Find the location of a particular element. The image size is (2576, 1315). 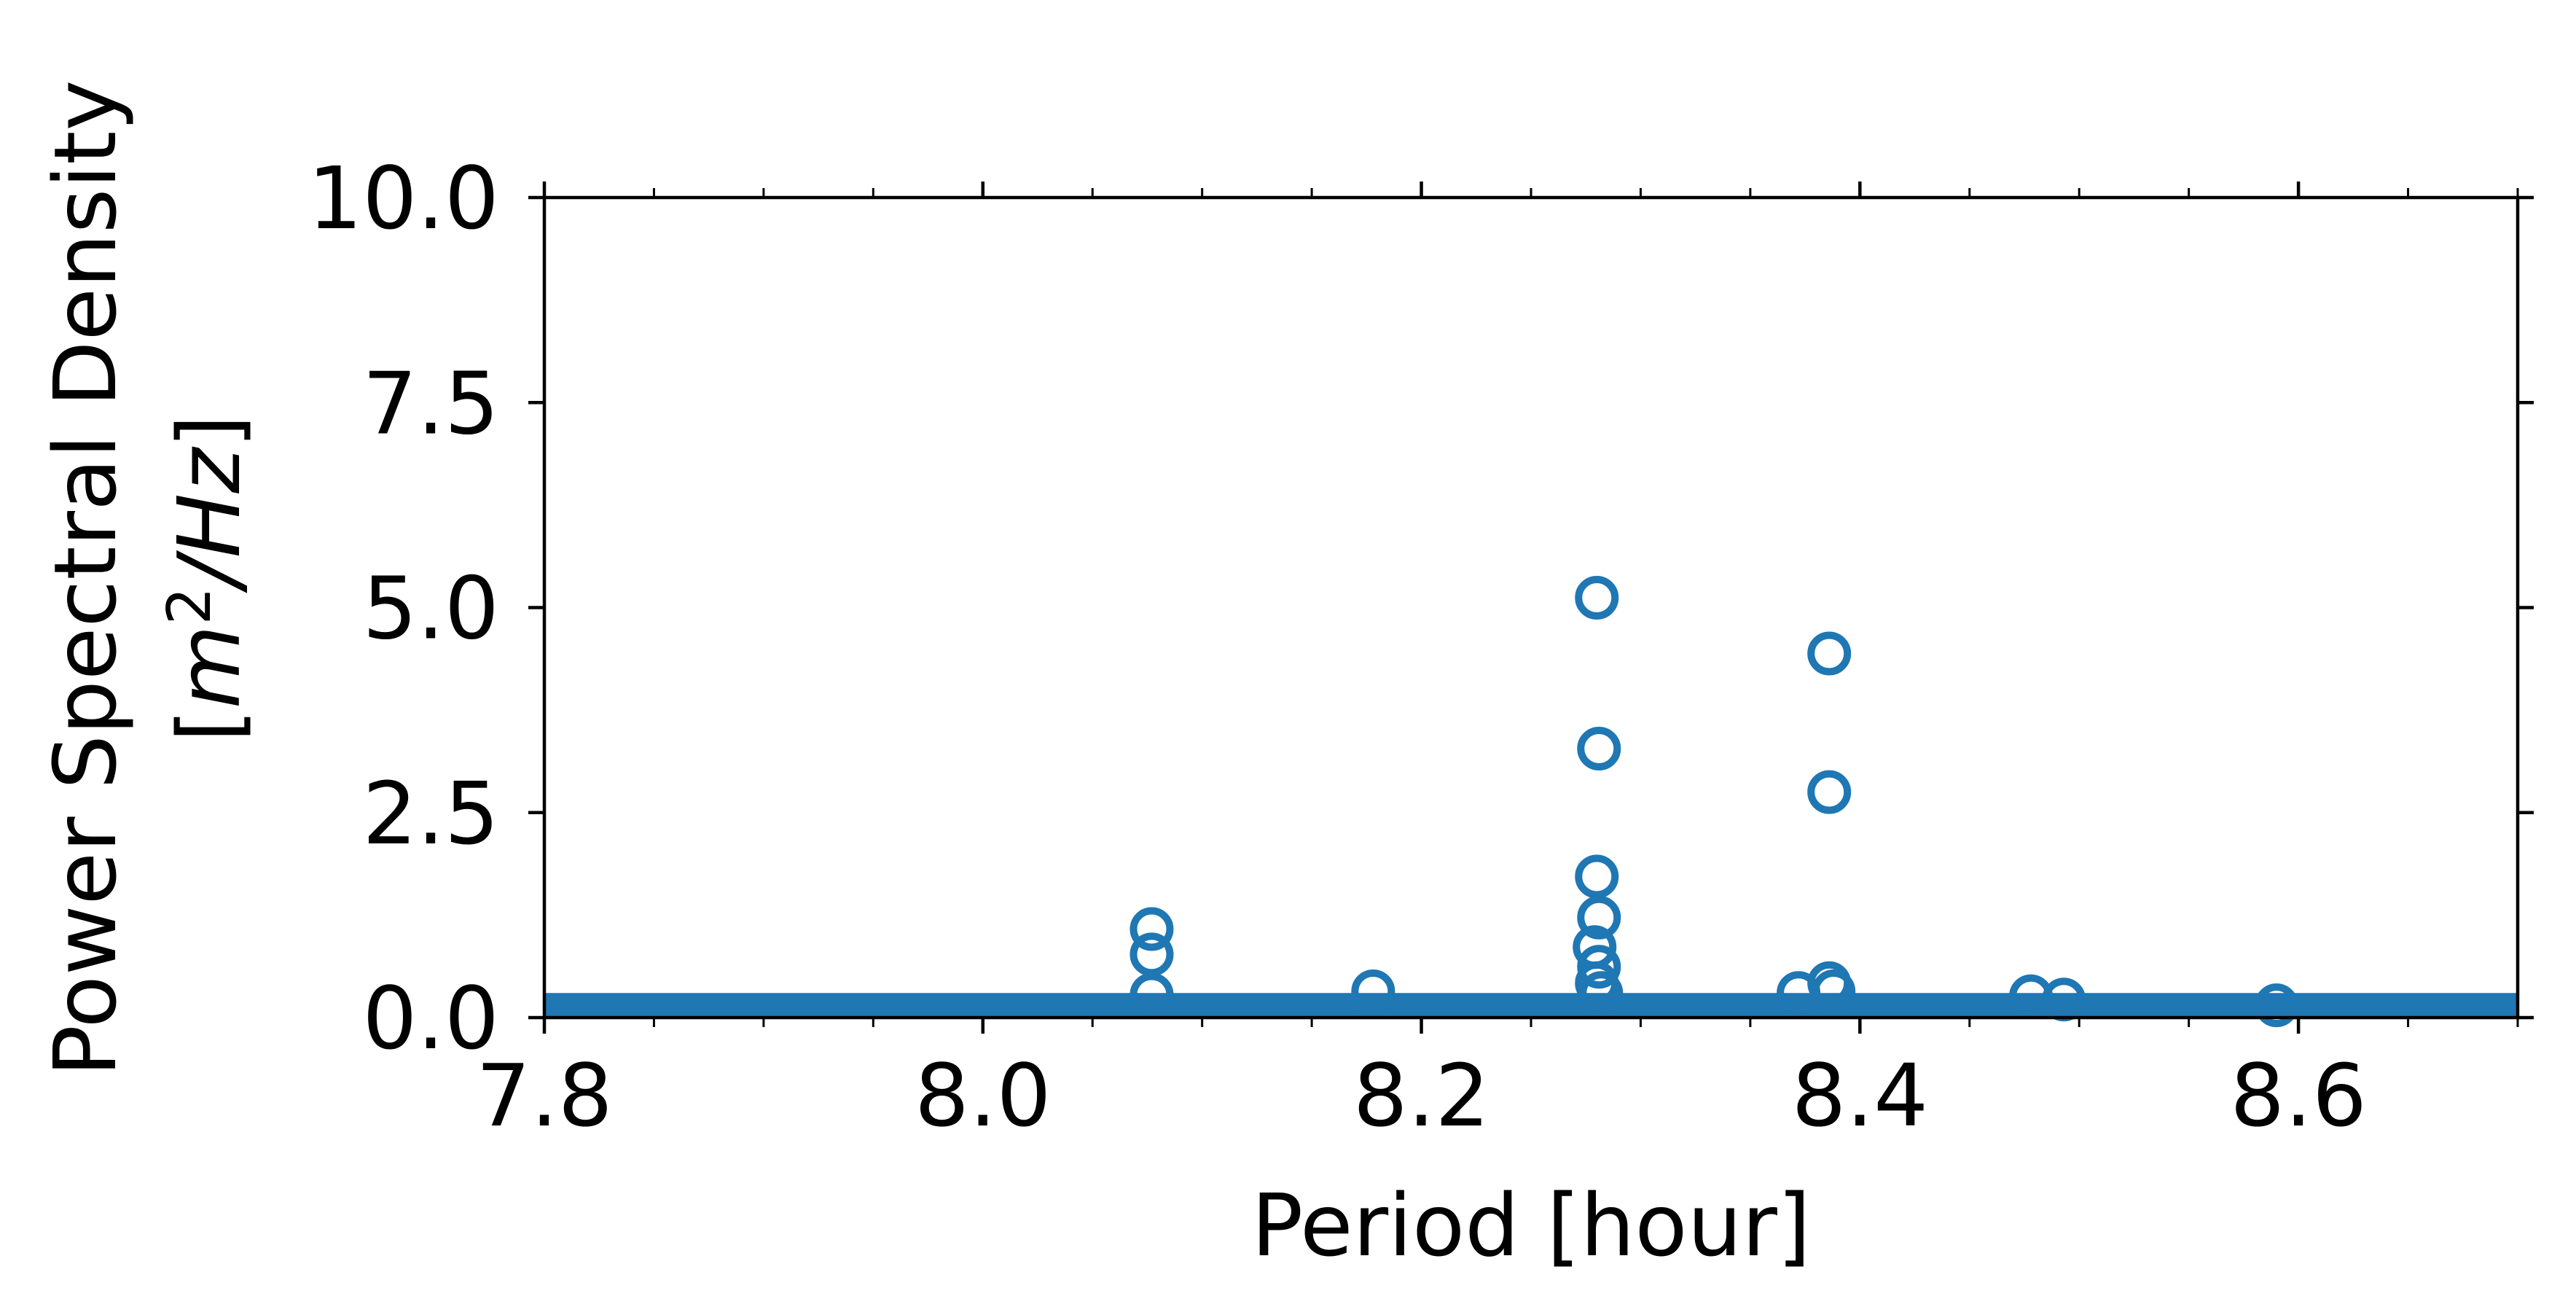

unit-open-bracket: [ is located at coordinates (209, 725).